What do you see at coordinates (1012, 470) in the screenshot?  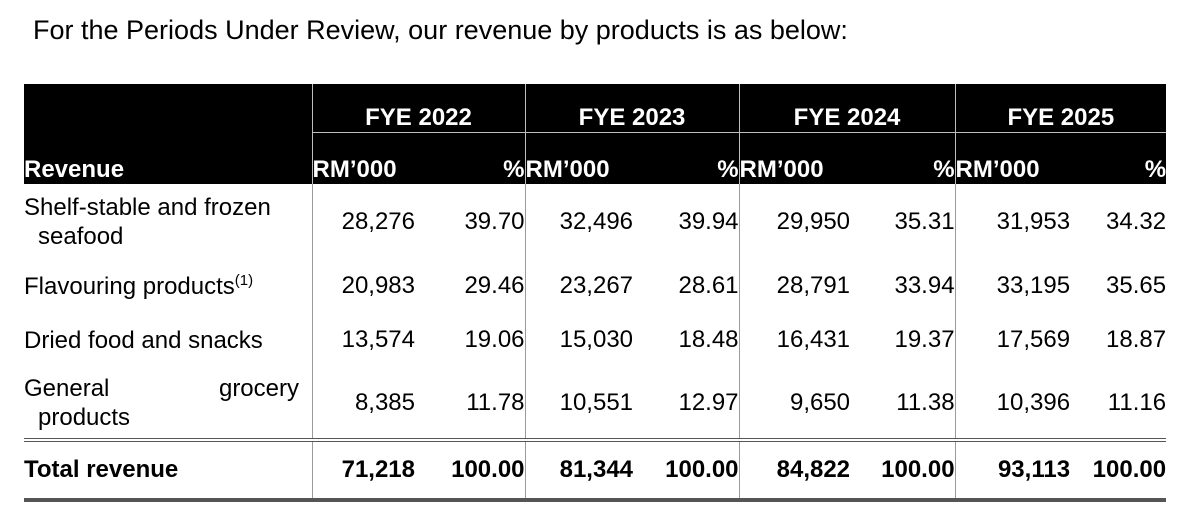 I see `total-amount-cell: 93,113` at bounding box center [1012, 470].